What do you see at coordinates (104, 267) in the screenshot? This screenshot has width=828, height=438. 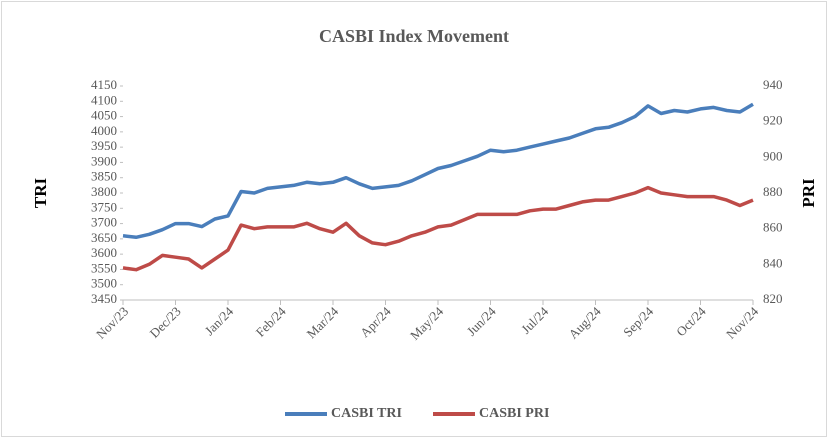 I see `y-tick-label: 3550` at bounding box center [104, 267].